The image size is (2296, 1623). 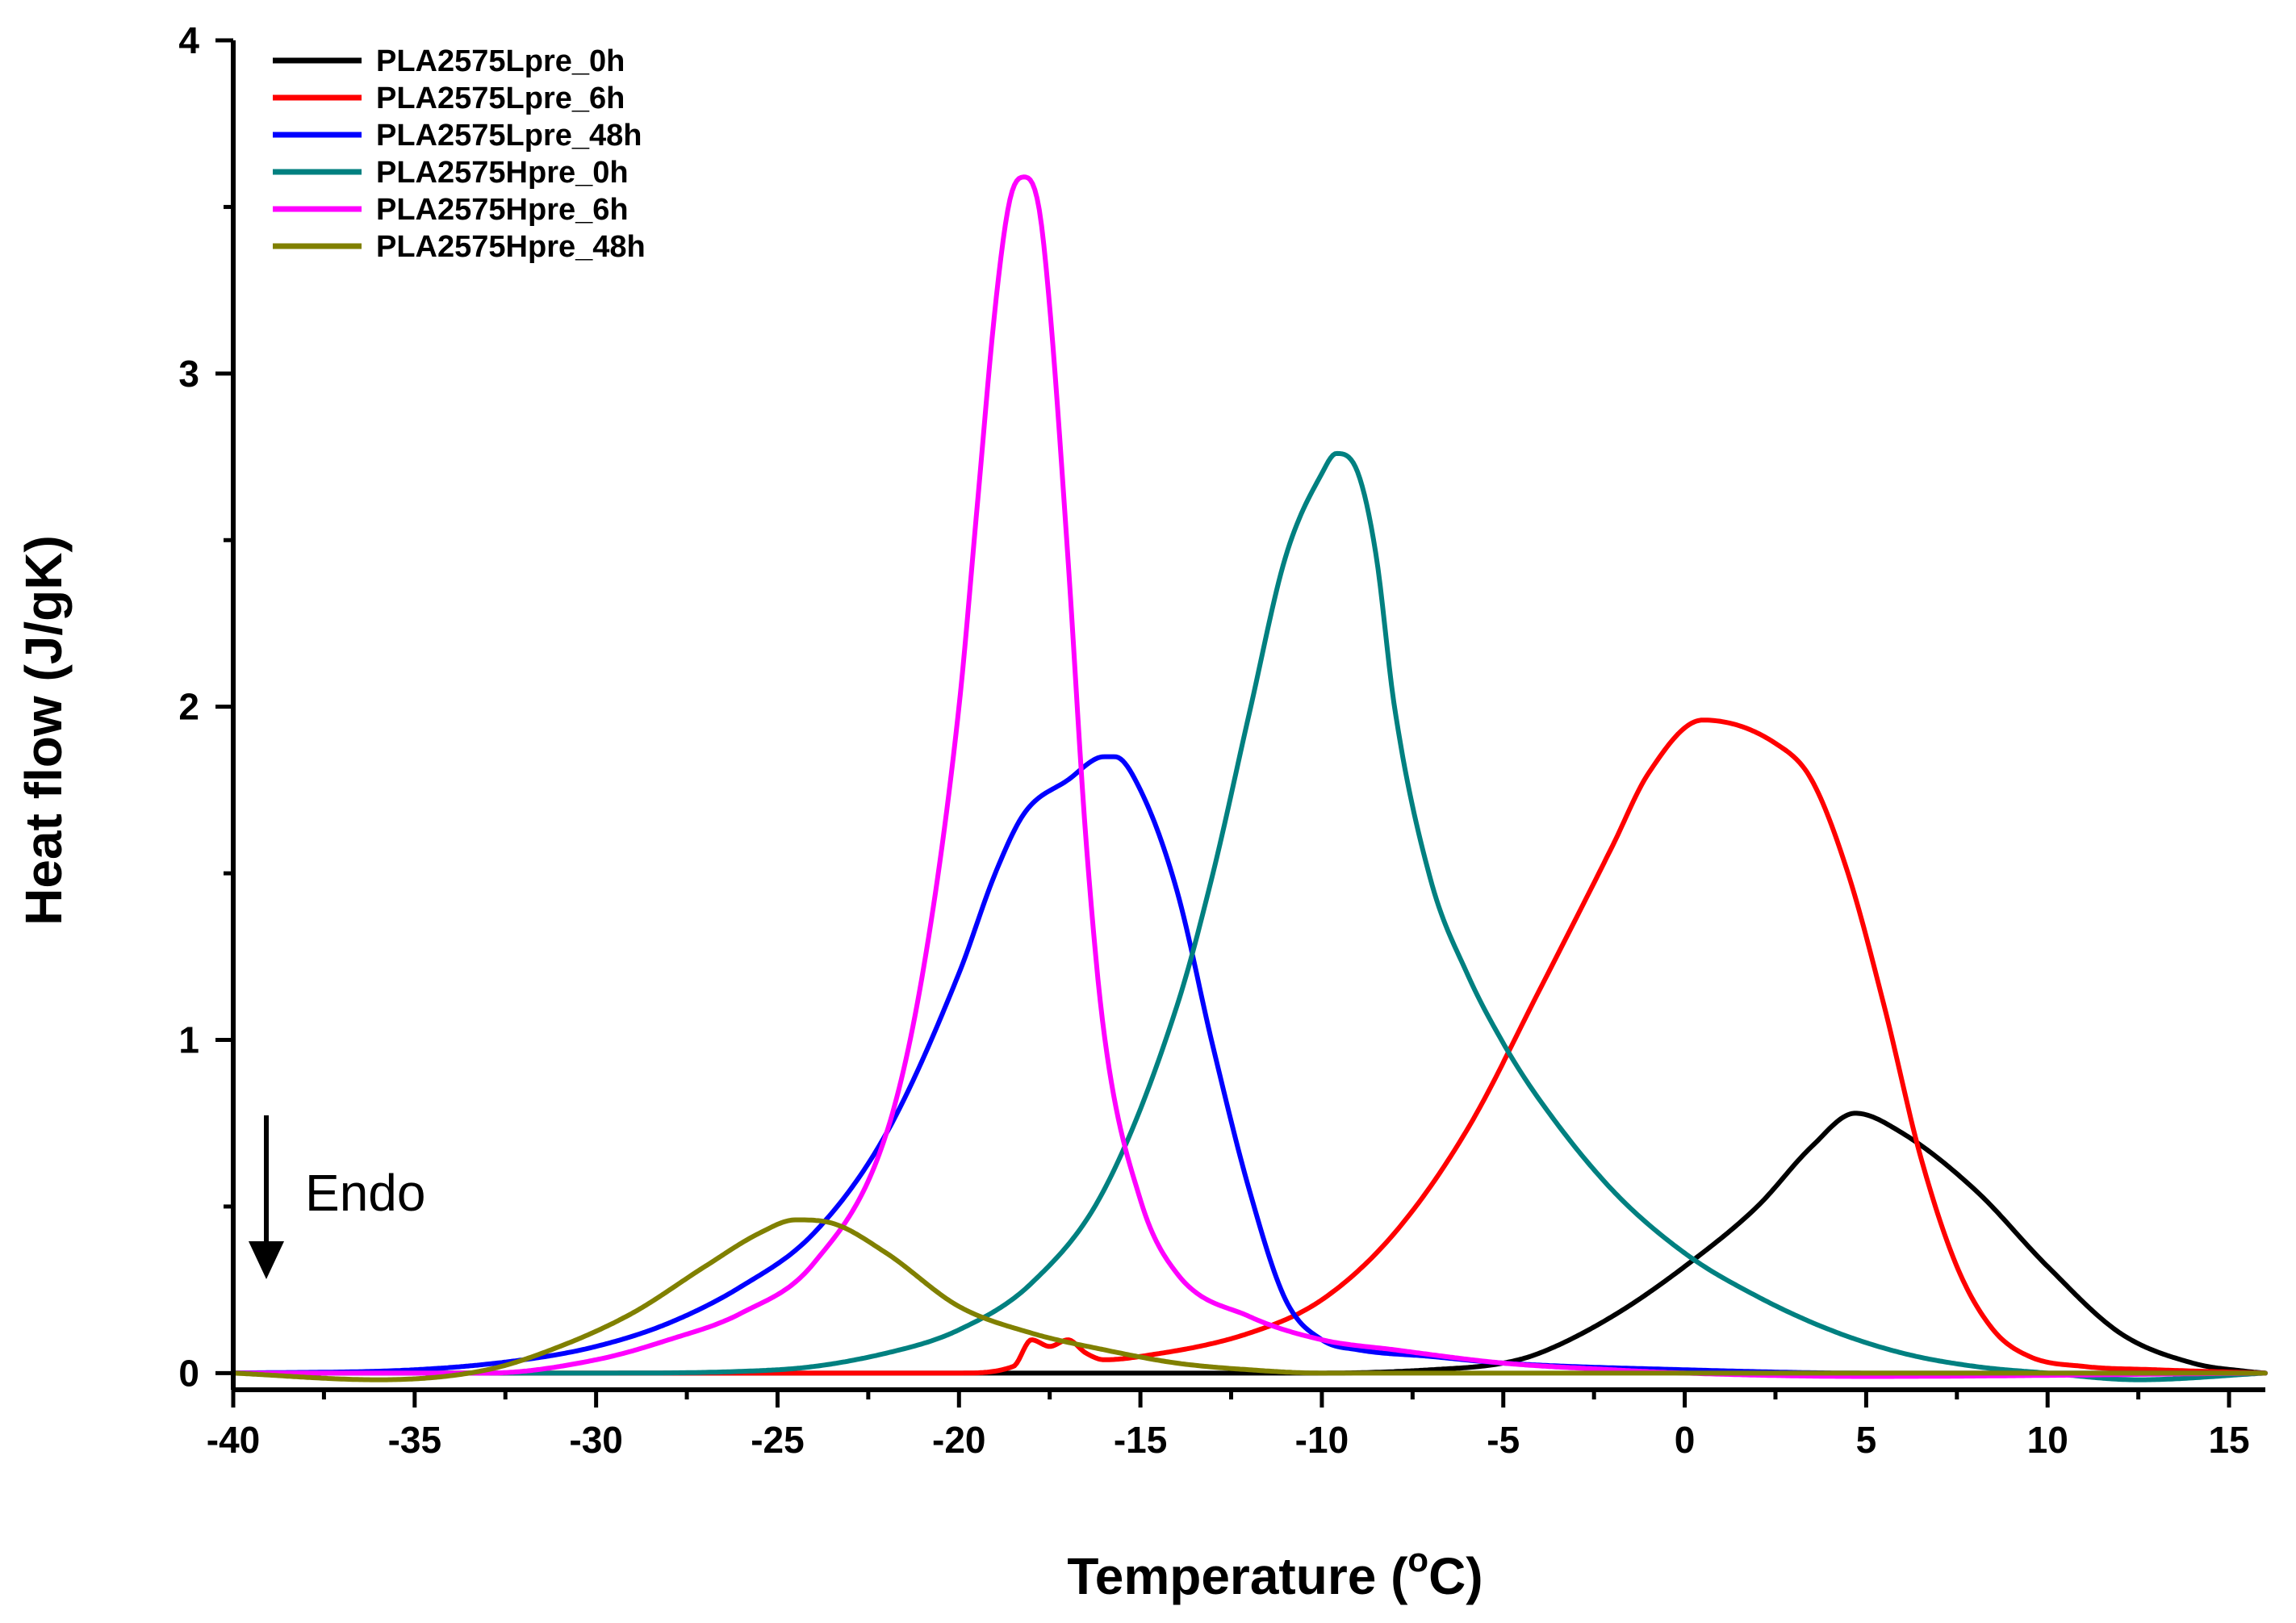 I want to click on endo-arrow-head-icon, so click(x=266, y=1260).